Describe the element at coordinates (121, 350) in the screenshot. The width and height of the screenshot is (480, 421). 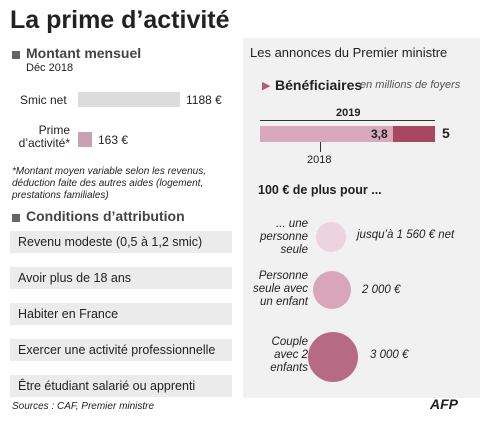
I see `condition: Exercer une activité professionnelle` at that location.